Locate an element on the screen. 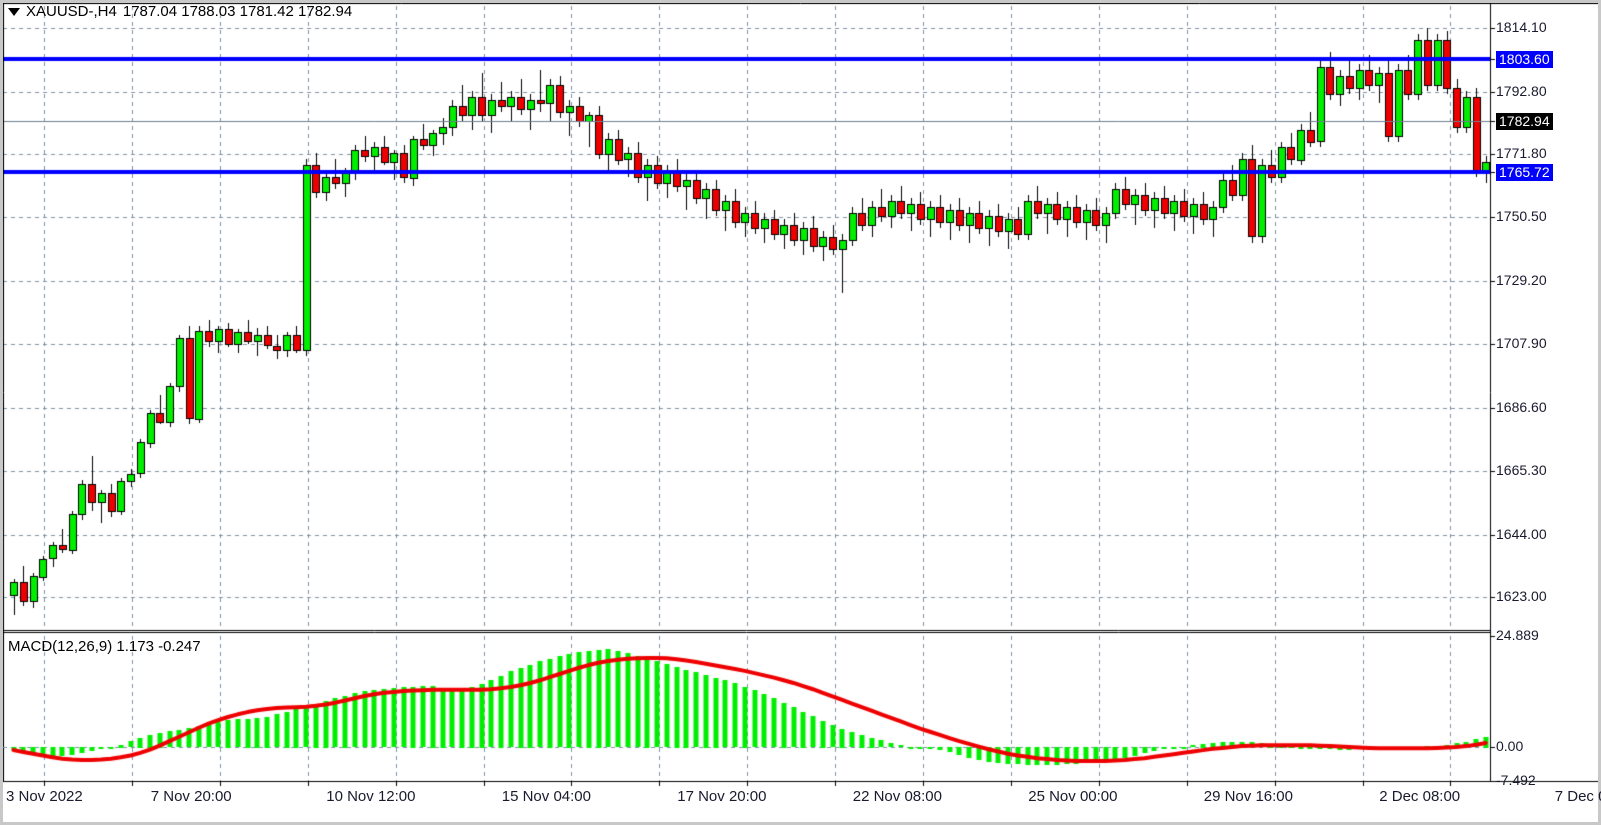 This screenshot has width=1601, height=825. price-axis-tick-label: 1729.20 is located at coordinates (1521, 279).